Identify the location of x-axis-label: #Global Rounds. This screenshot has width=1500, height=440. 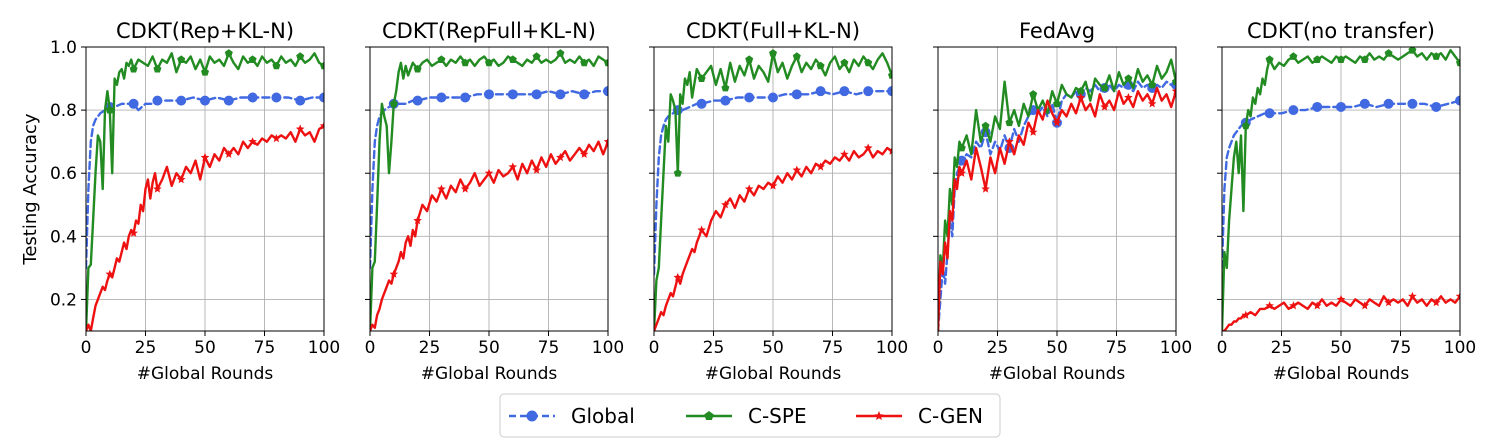
(1057, 374).